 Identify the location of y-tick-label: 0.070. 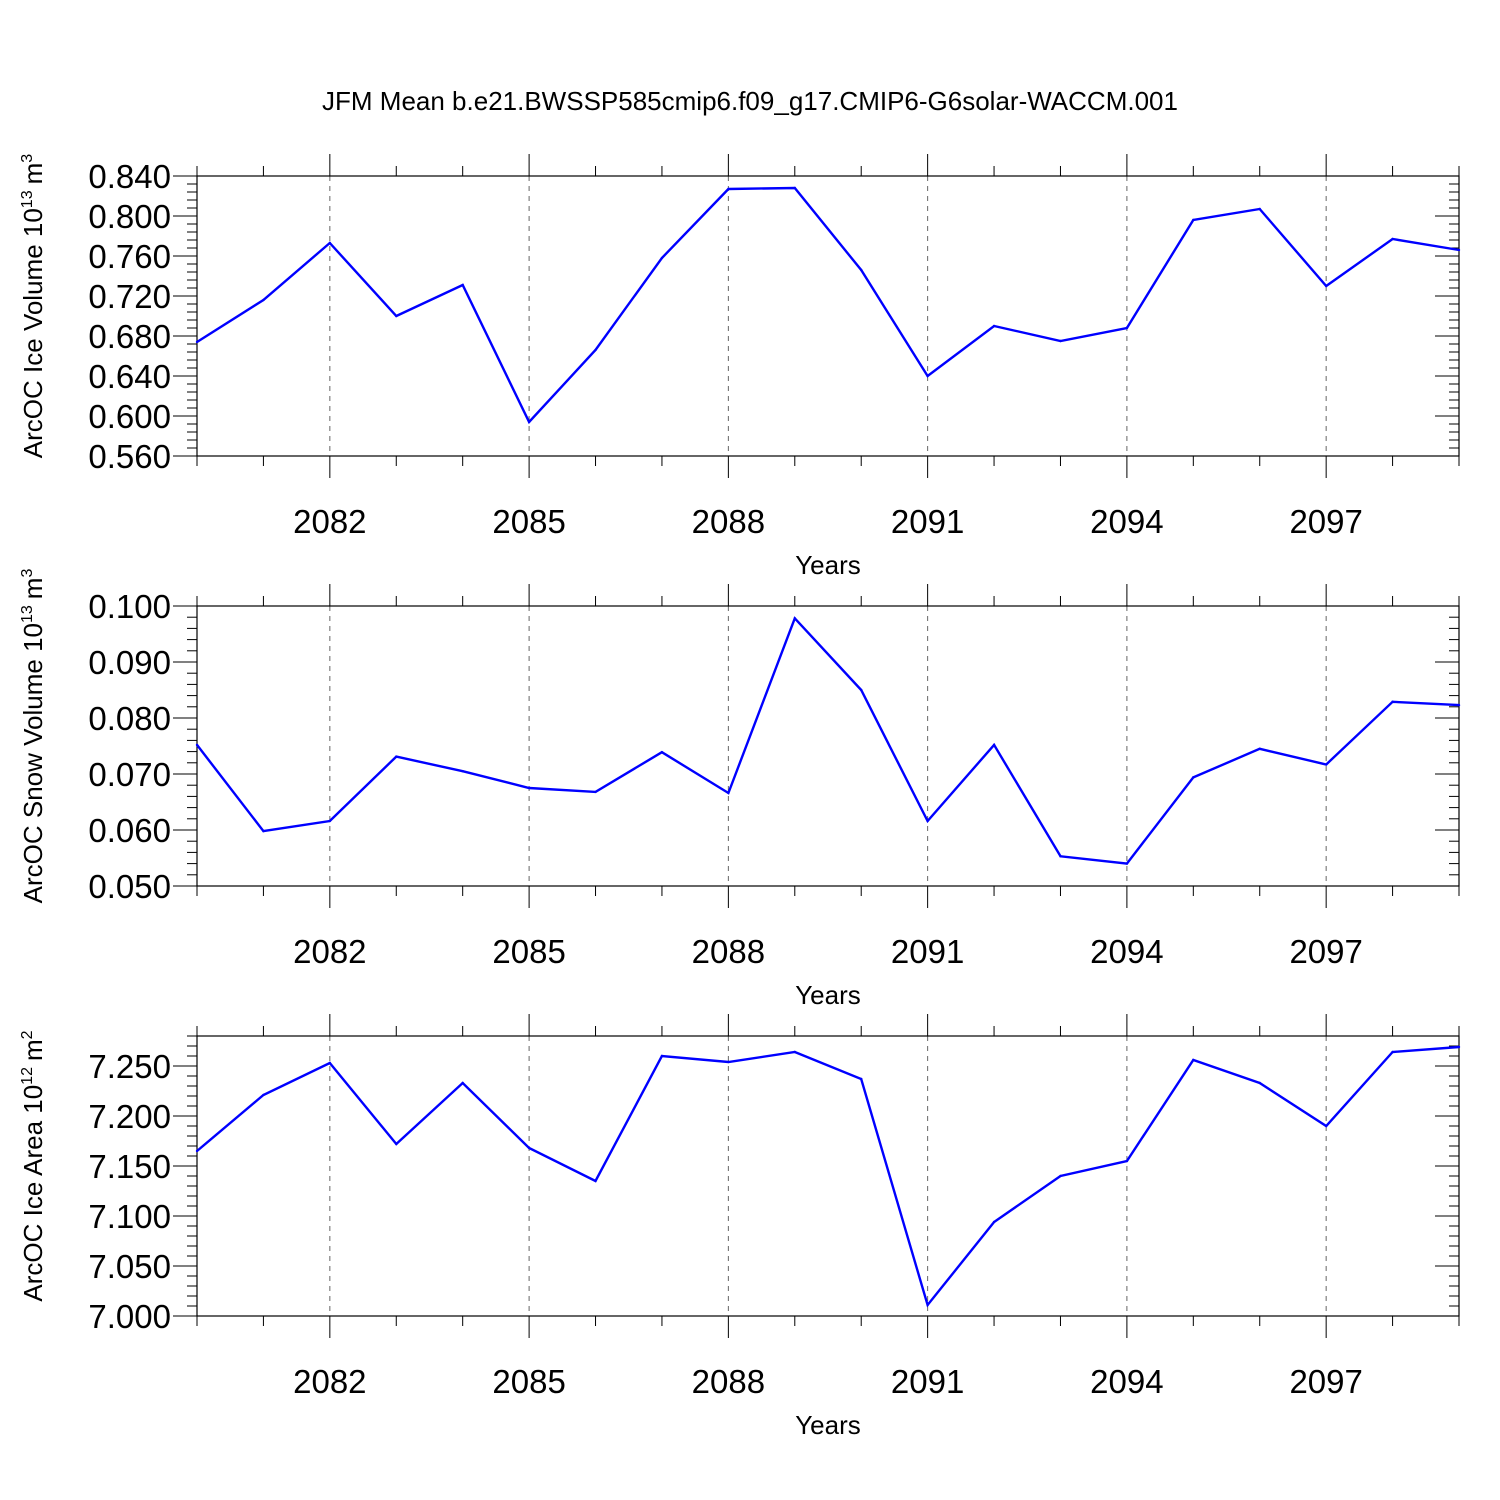
(129, 774).